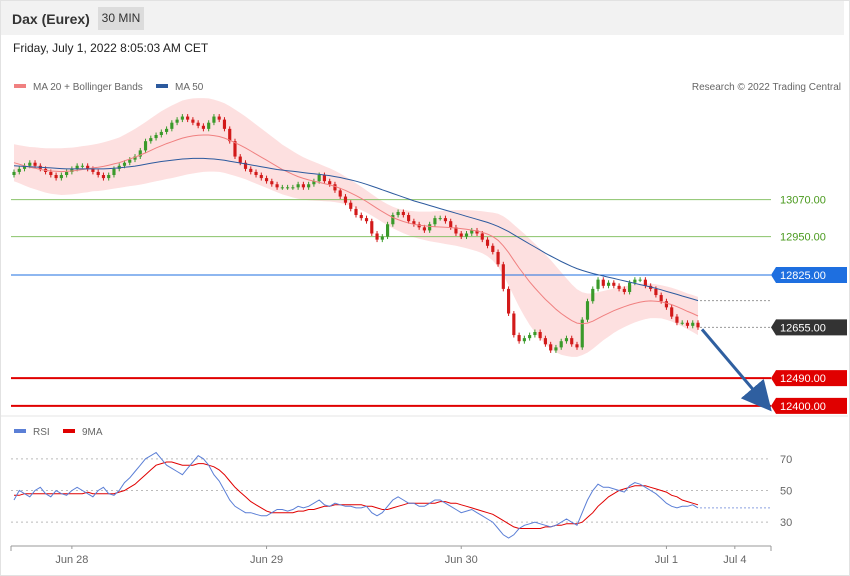  What do you see at coordinates (162, 86) in the screenshot?
I see `legend-swatch-ma50` at bounding box center [162, 86].